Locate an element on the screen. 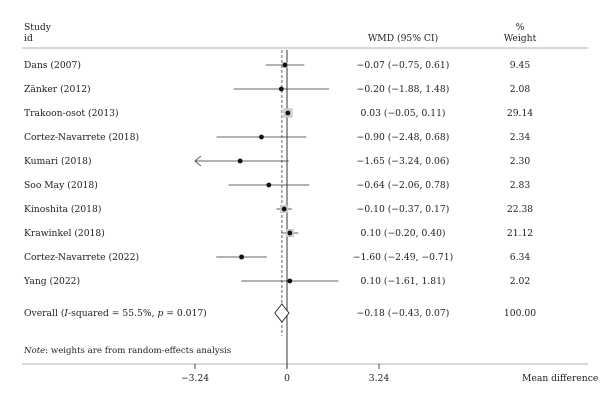 The width and height of the screenshot is (600, 403). wmd-ci-value: 0.03 (−0.05, 0.11) is located at coordinates (403, 113).